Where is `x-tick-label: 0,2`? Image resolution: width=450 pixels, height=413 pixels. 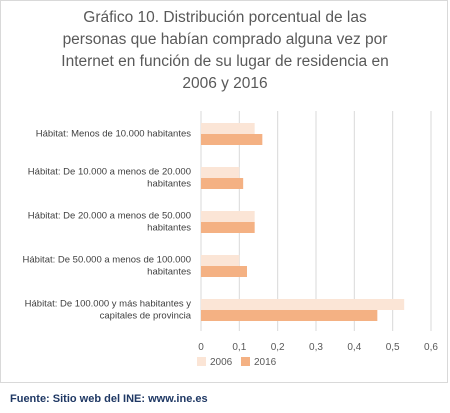 x-tick-label: 0,2 is located at coordinates (278, 347).